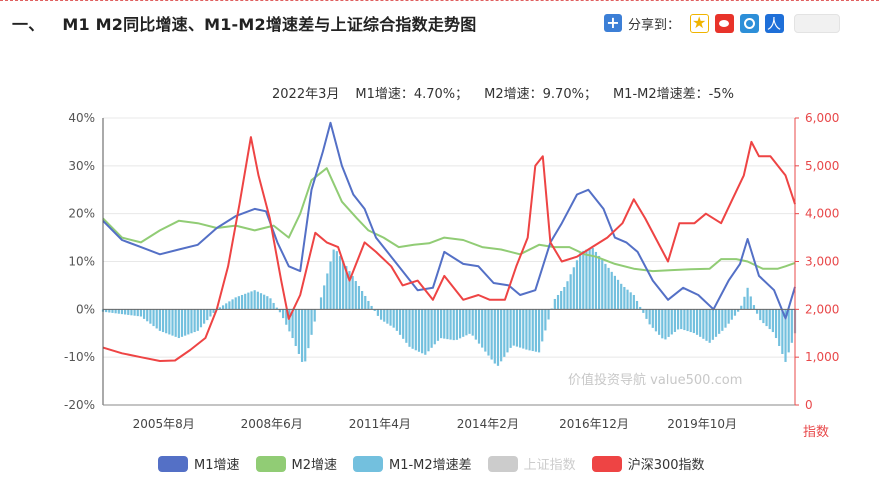 This screenshot has height=494, width=879. What do you see at coordinates (412, 94) in the screenshot?
I see `info-m1: M1增速：4.70%；` at bounding box center [412, 94].